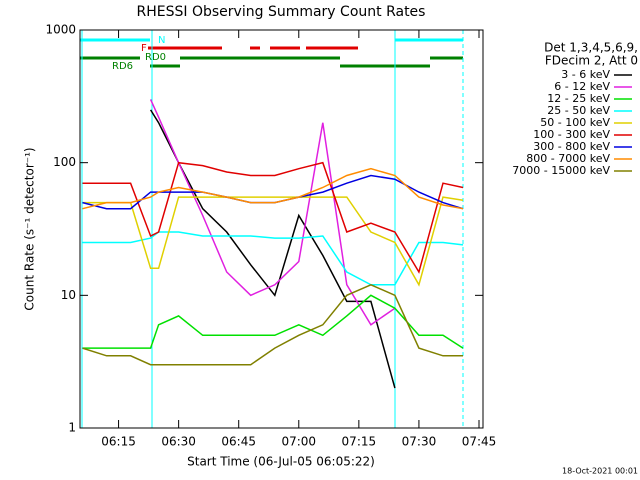 This screenshot has height=480, width=640. Describe the element at coordinates (561, 170) in the screenshot. I see `legend-label: 7000 - 15000 keV` at that location.